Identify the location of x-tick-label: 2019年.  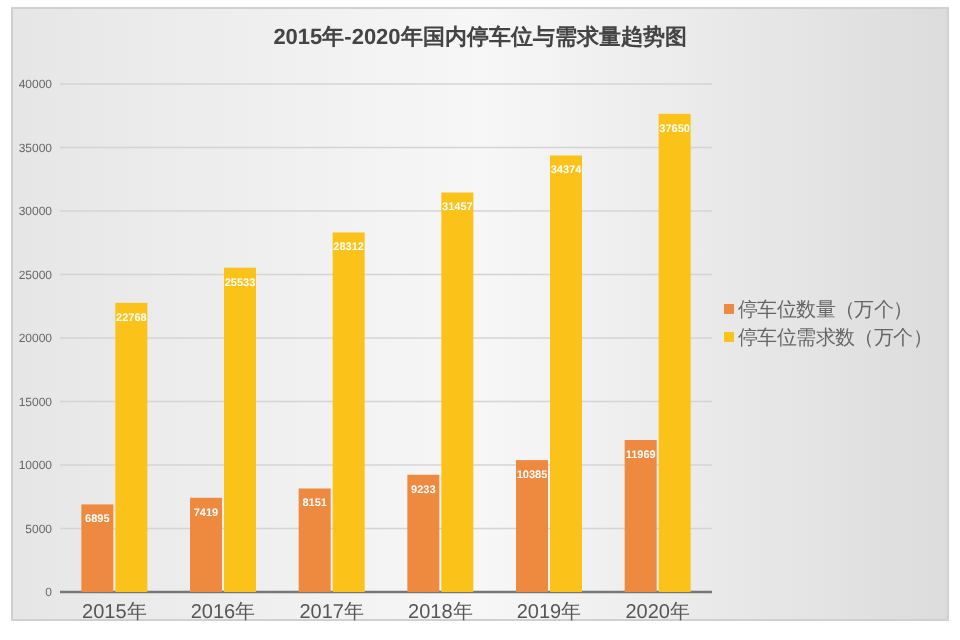
(549, 612).